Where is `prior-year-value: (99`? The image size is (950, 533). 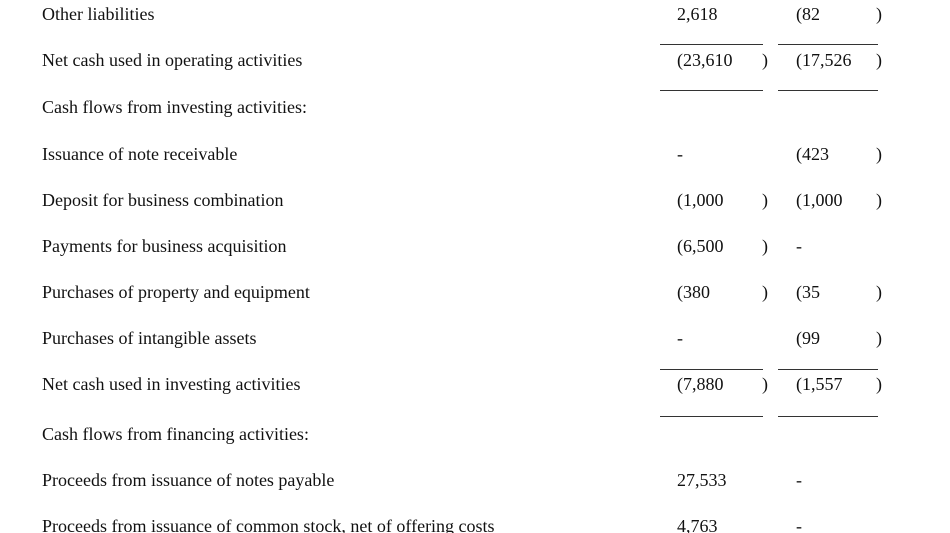
prior-year-value: (99 is located at coordinates (808, 338).